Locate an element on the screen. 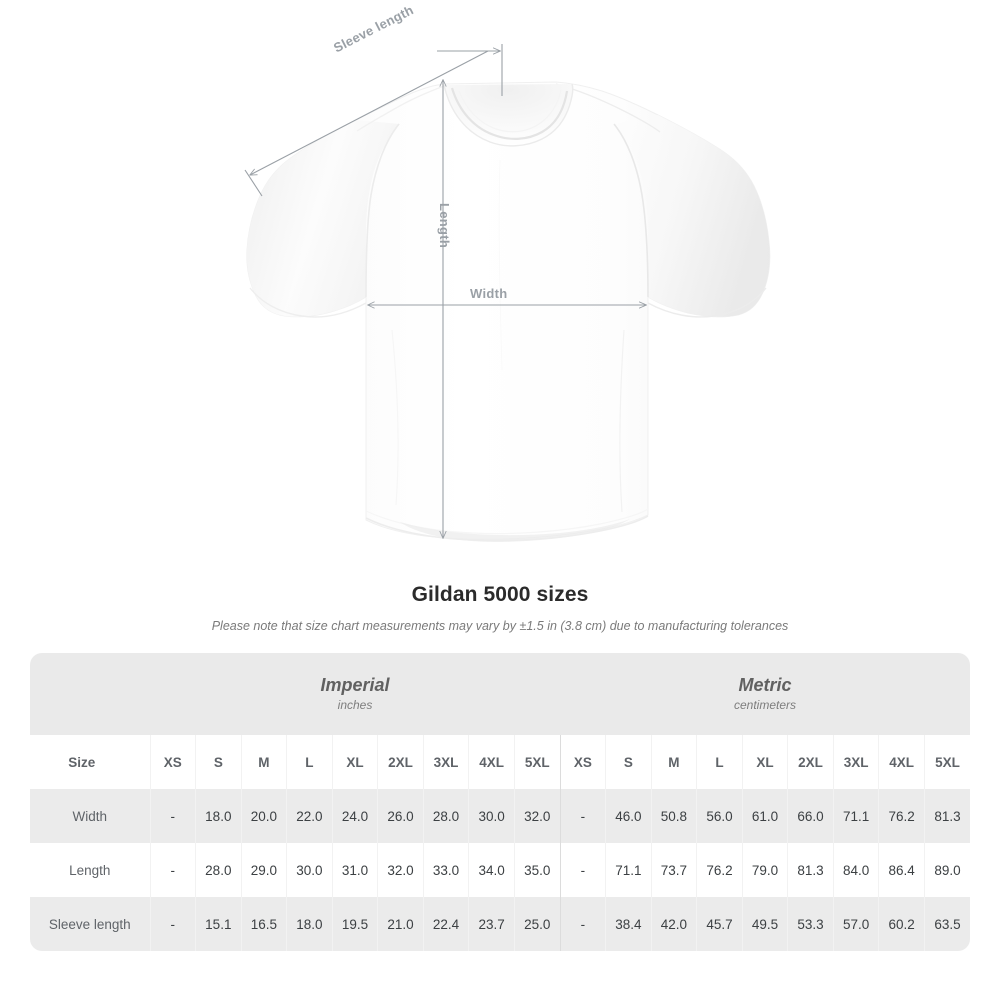  cell-sleeve-length-metric-2xl: 53.3 is located at coordinates (810, 924).